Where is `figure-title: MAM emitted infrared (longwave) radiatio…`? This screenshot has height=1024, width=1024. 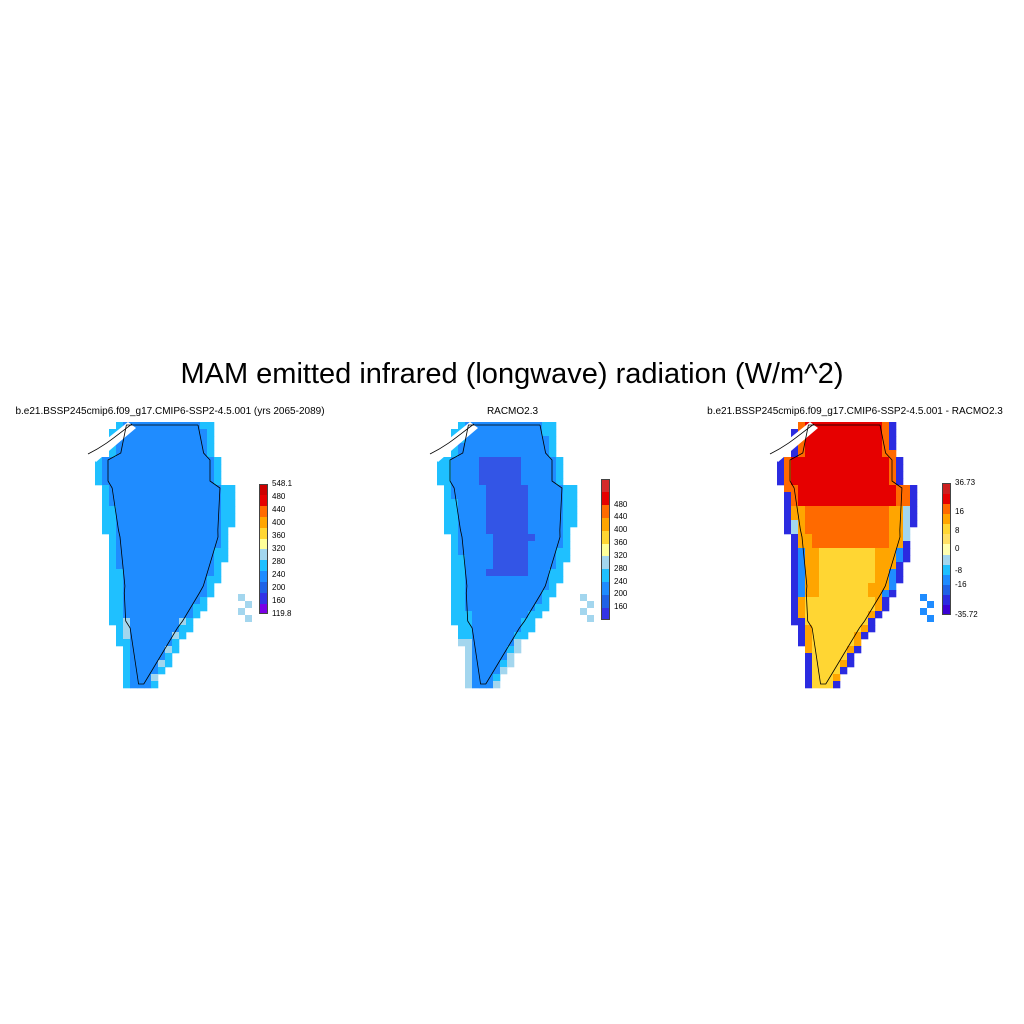 figure-title: MAM emitted infrared (longwave) radiatio… is located at coordinates (512, 374).